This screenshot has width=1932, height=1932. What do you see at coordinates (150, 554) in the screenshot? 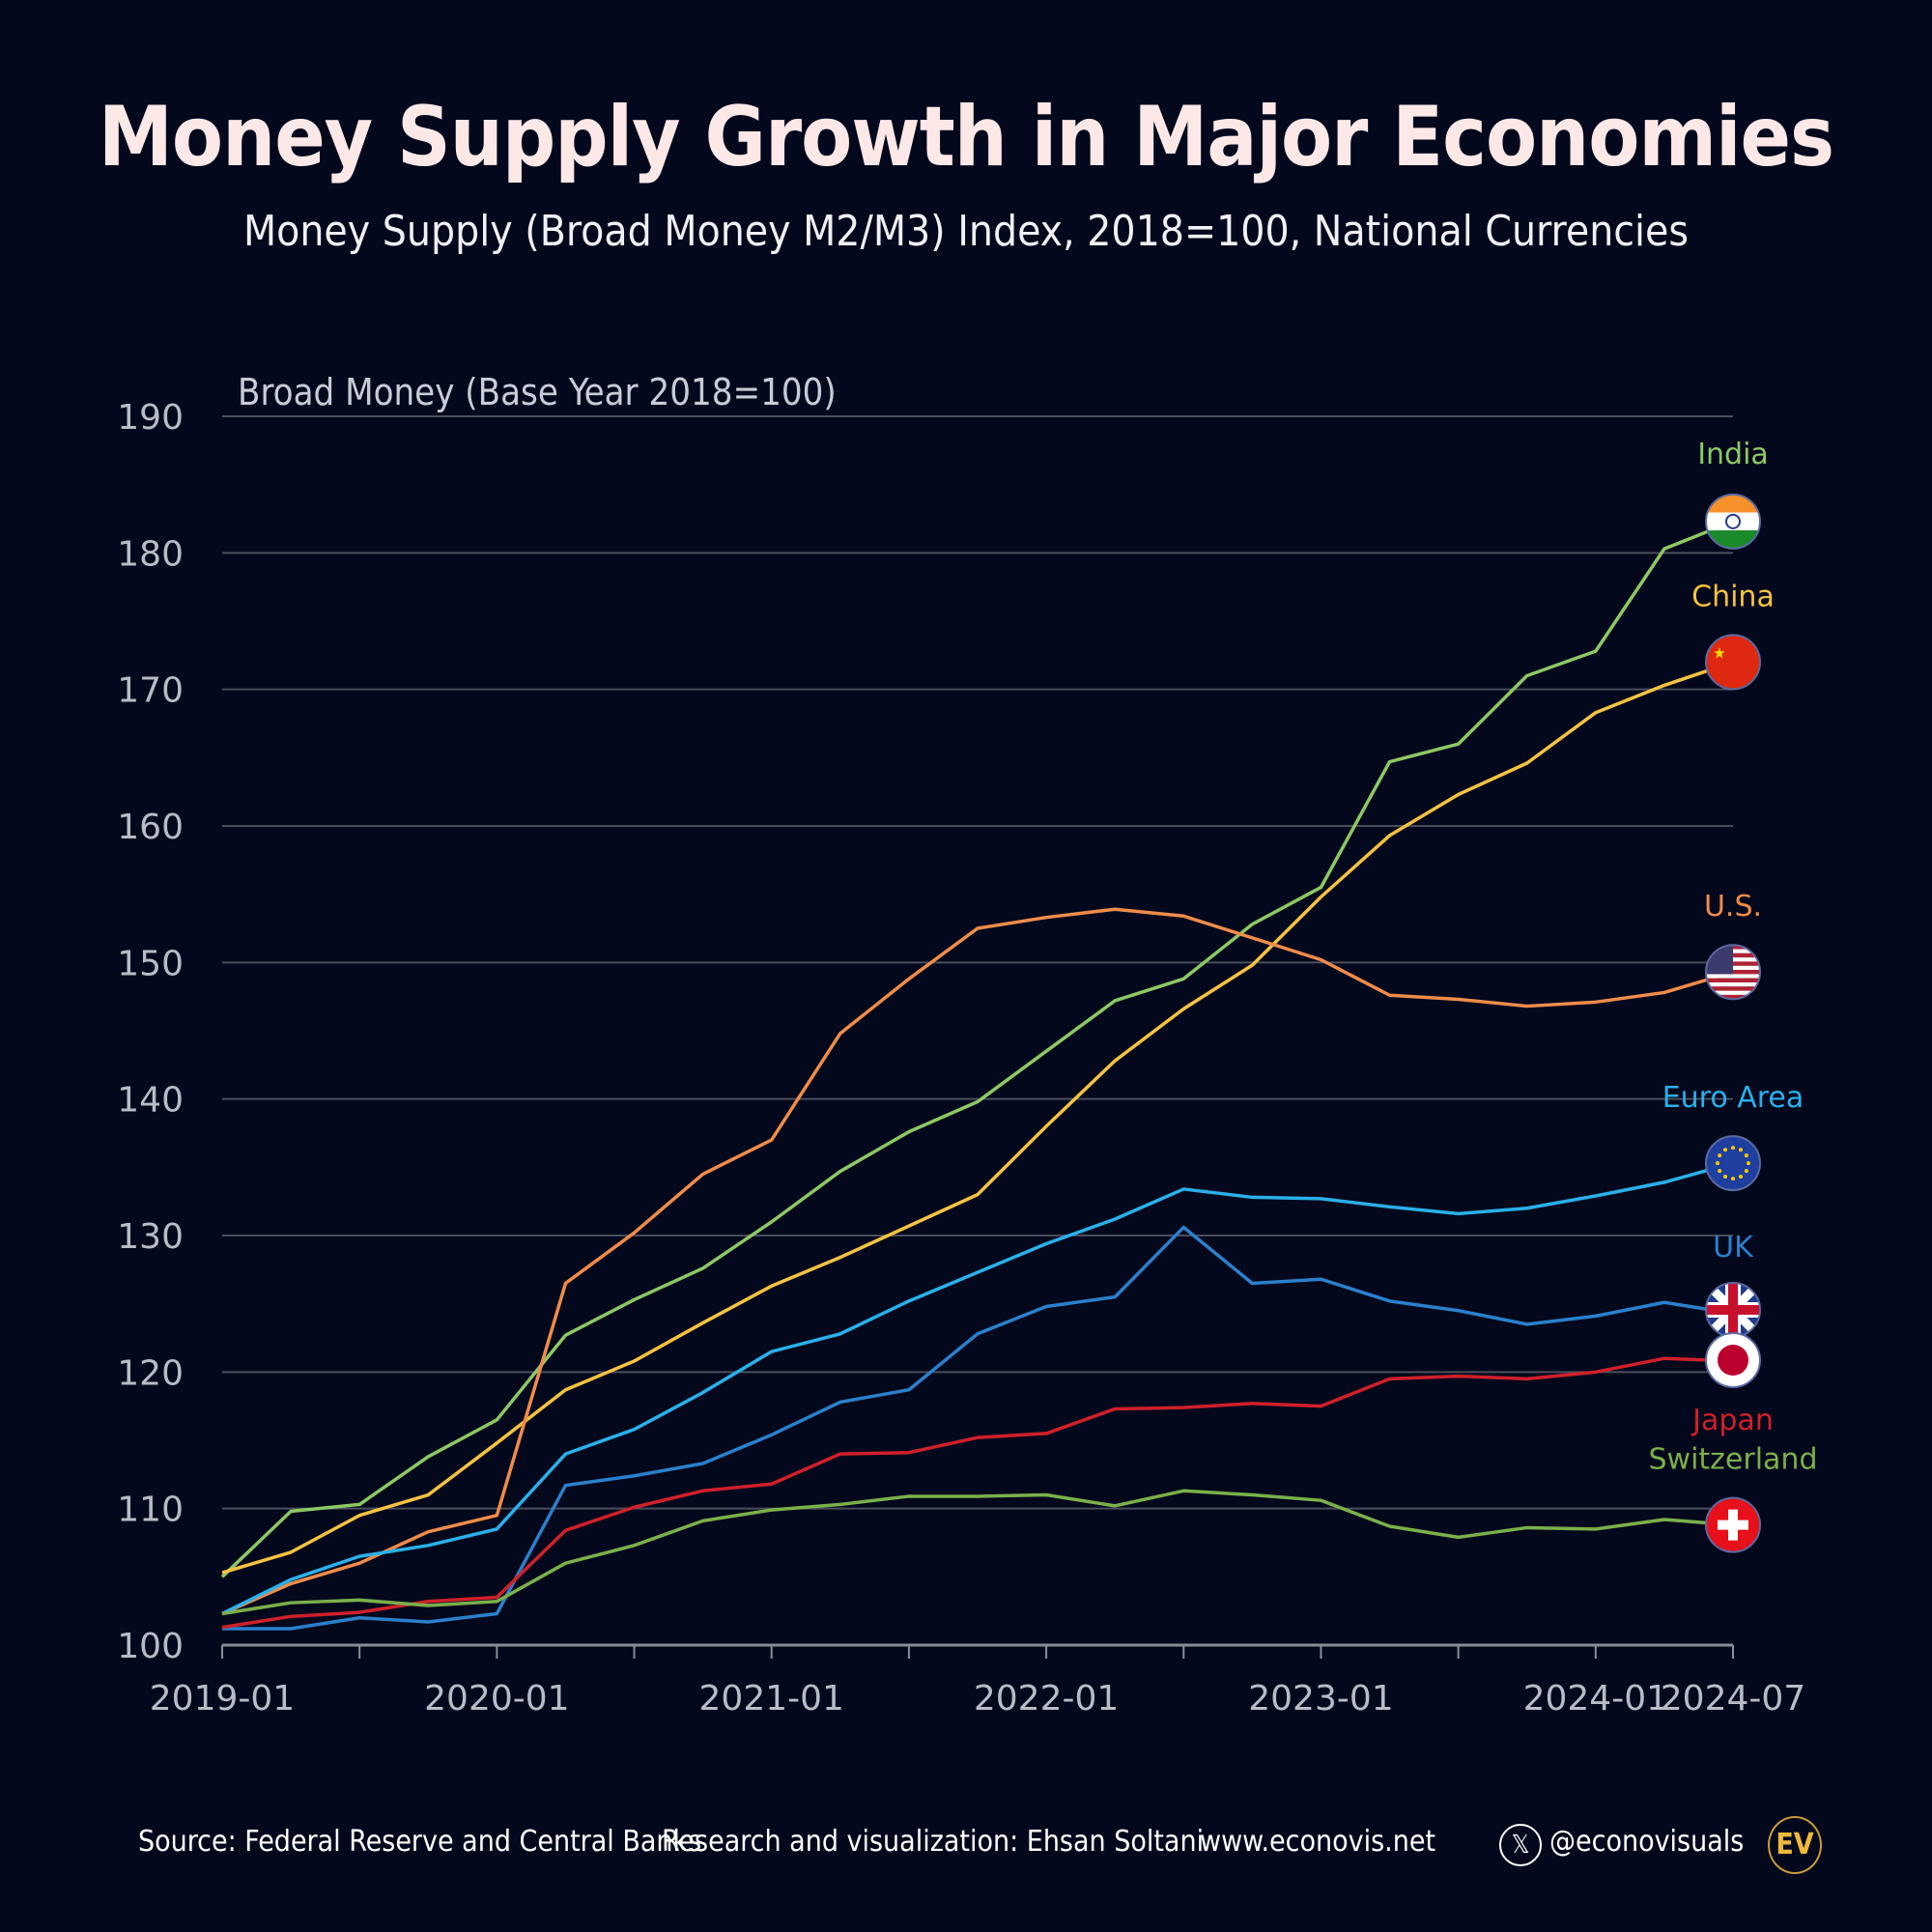
I see `y-tick-label: 180` at bounding box center [150, 554].